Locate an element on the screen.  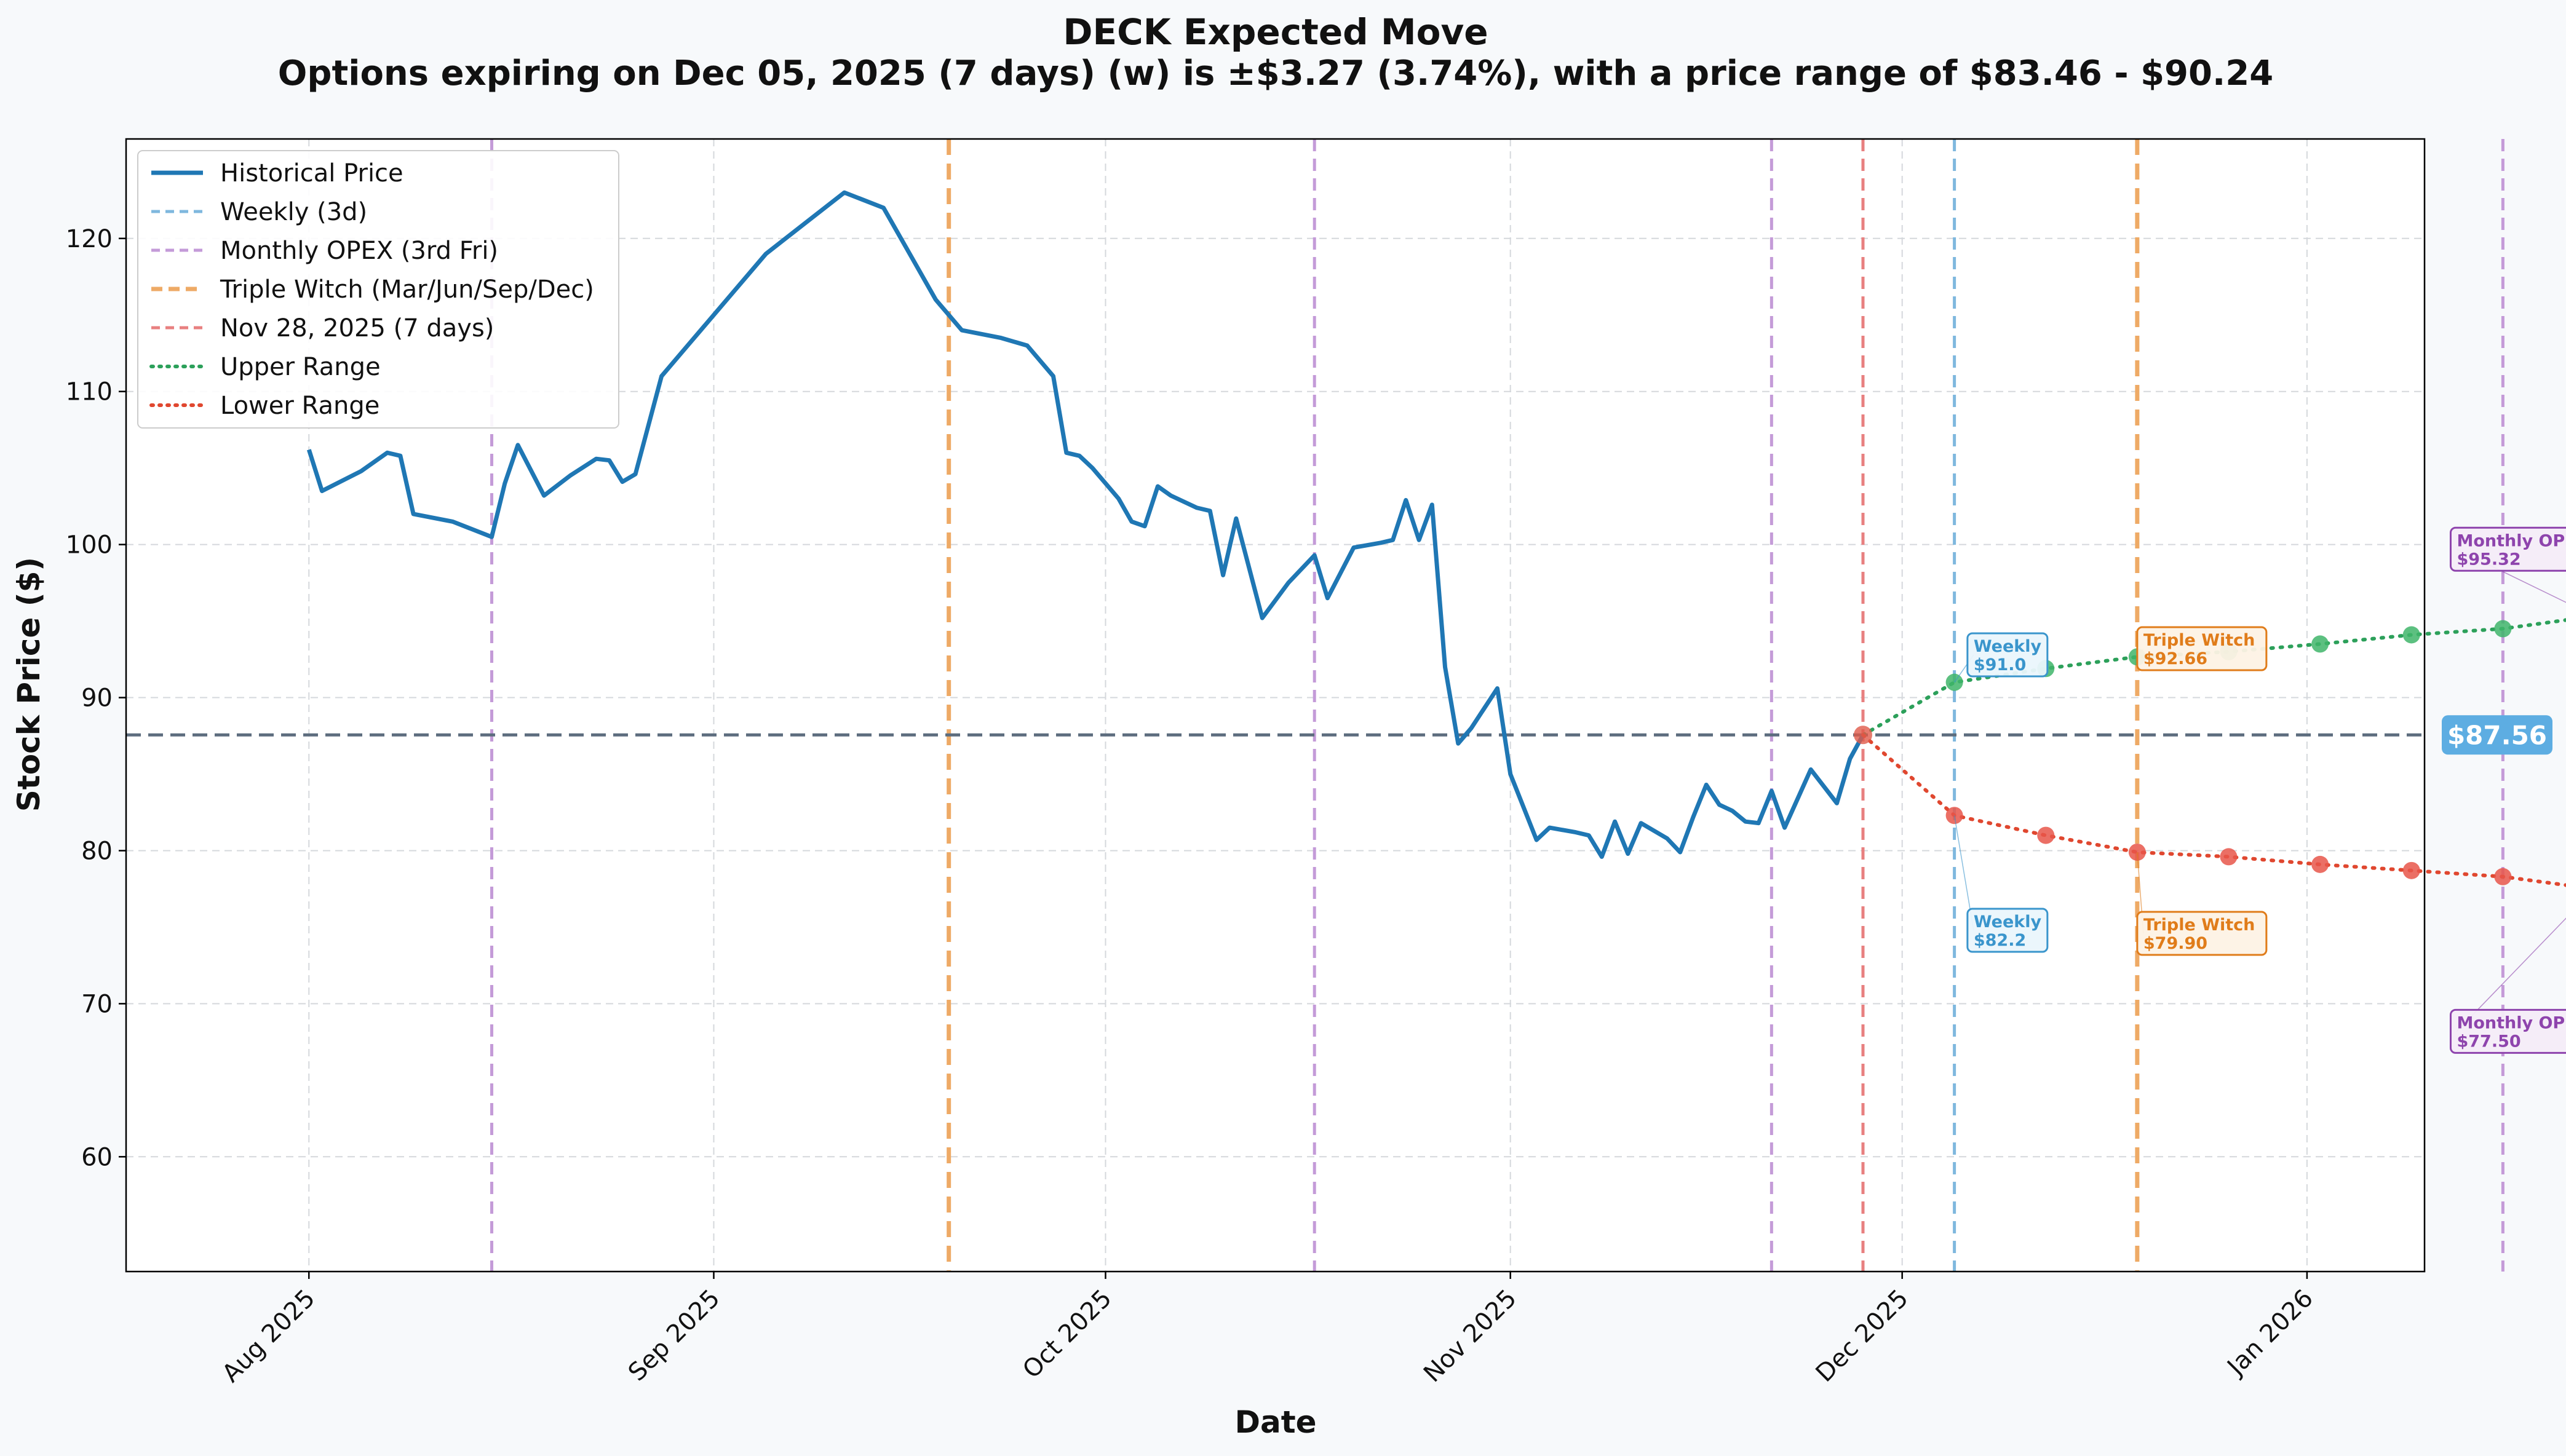
annotation-value: $92.66 is located at coordinates (2175, 659).